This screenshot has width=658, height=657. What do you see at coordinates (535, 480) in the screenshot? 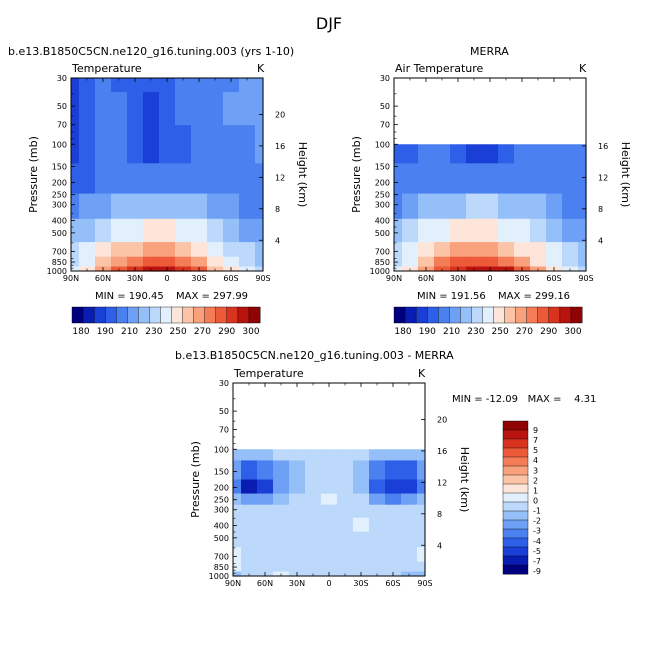
I see `colorbar-label: 2` at bounding box center [535, 480].